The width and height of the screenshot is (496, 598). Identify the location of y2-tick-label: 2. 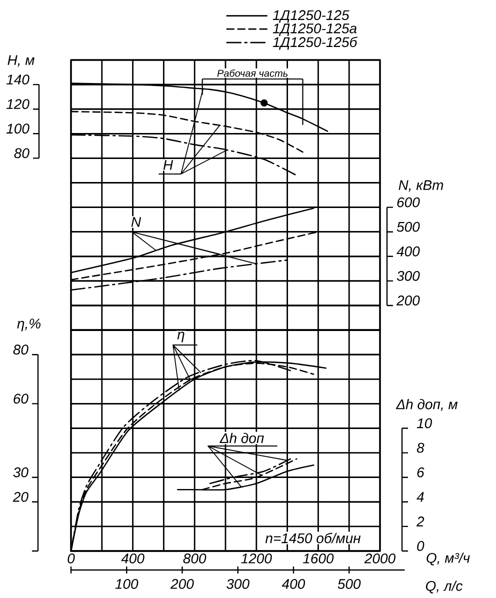
(420, 521).